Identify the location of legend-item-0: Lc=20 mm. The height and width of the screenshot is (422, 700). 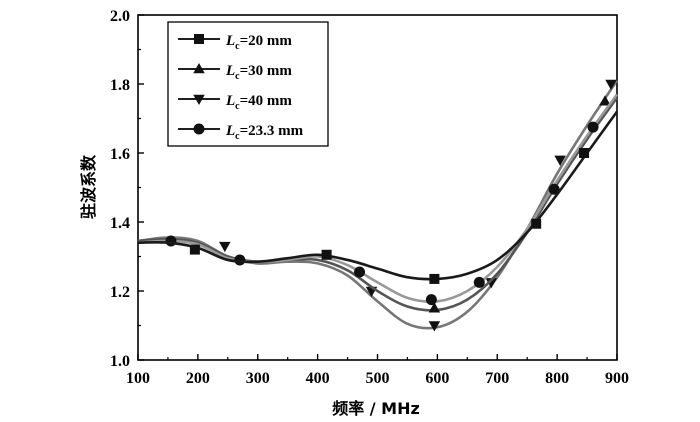
(235, 42).